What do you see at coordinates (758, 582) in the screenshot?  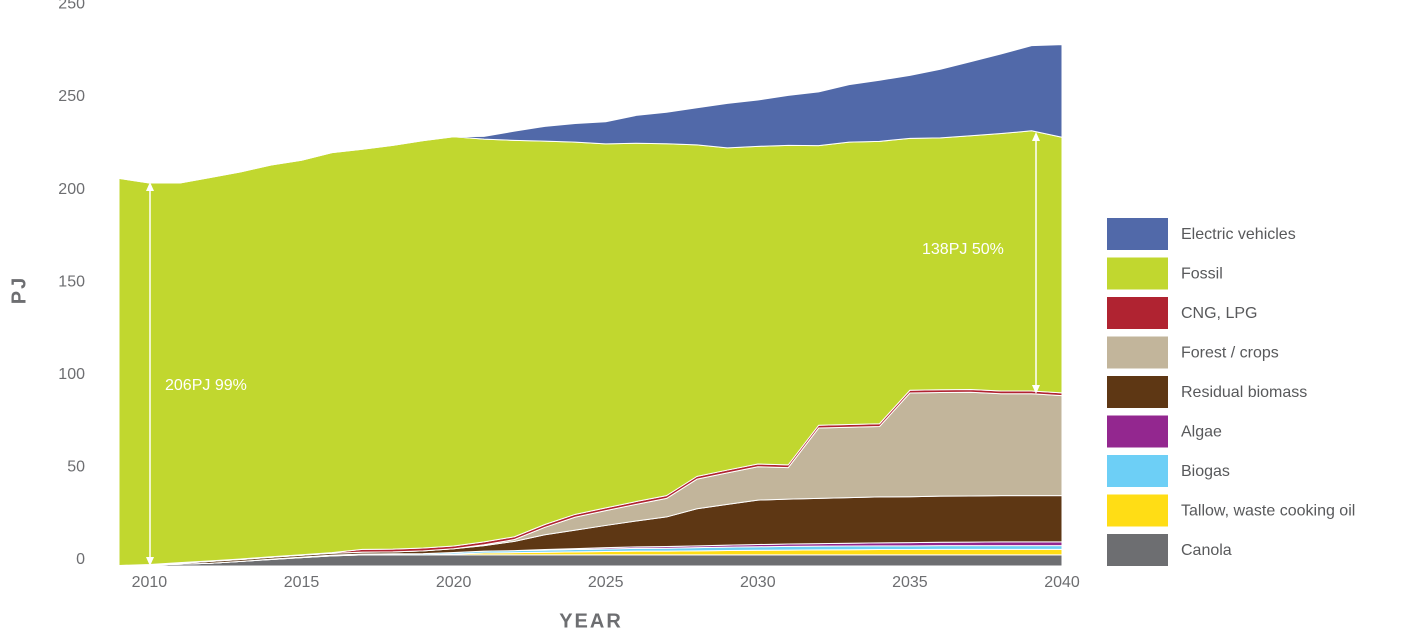 I see `x-tick-label: 2030` at bounding box center [758, 582].